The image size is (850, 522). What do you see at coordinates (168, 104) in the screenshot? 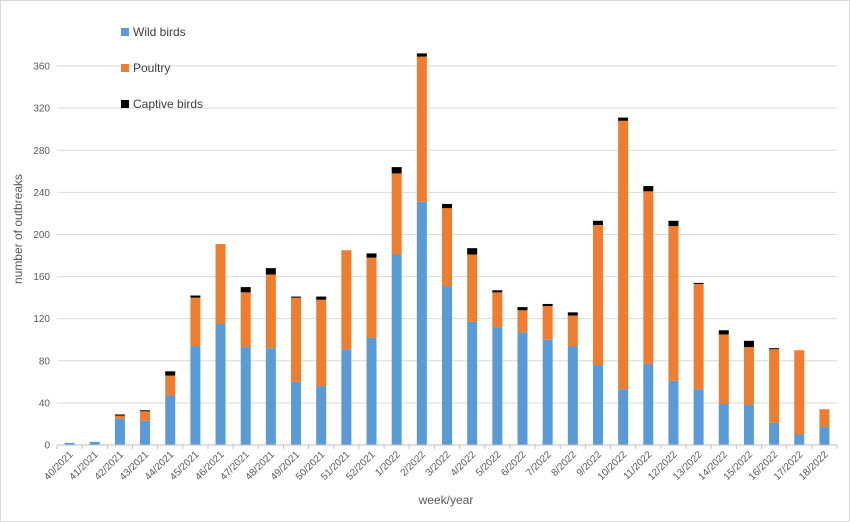
I see `legend-label-captive-birds: Captive birds` at bounding box center [168, 104].